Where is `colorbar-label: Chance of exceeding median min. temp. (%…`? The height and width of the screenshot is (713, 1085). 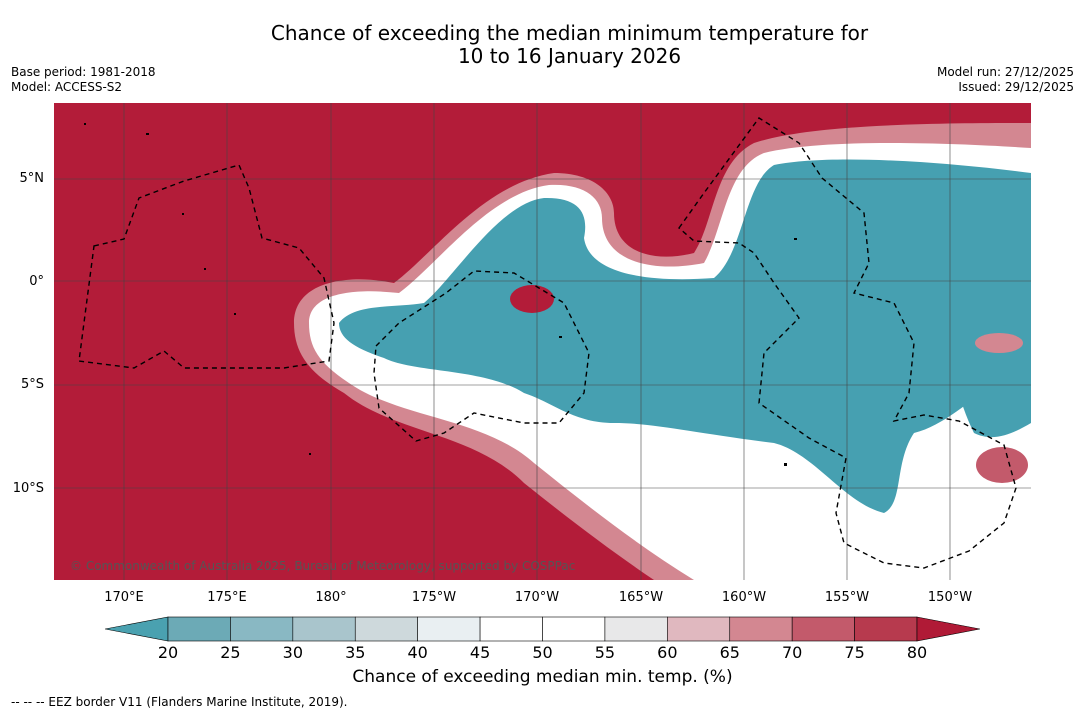 colorbar-label: Chance of exceeding median min. temp. (%… is located at coordinates (542, 677).